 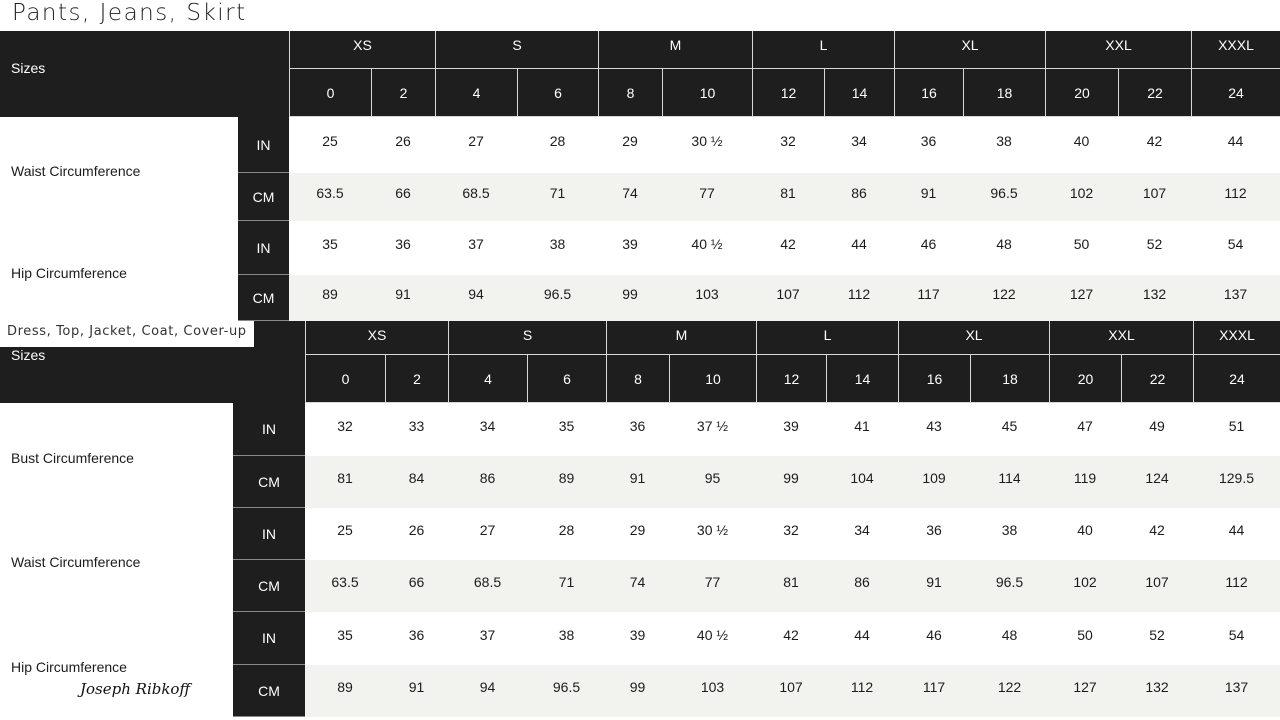 I want to click on table-cell: 89, so click(x=330, y=294).